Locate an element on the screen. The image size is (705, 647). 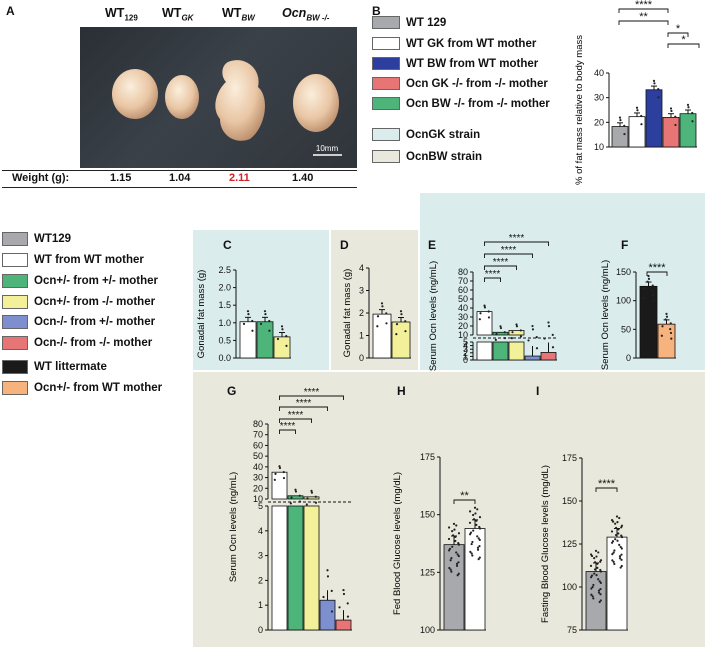
sig-f is located at coordinates (657, 273).